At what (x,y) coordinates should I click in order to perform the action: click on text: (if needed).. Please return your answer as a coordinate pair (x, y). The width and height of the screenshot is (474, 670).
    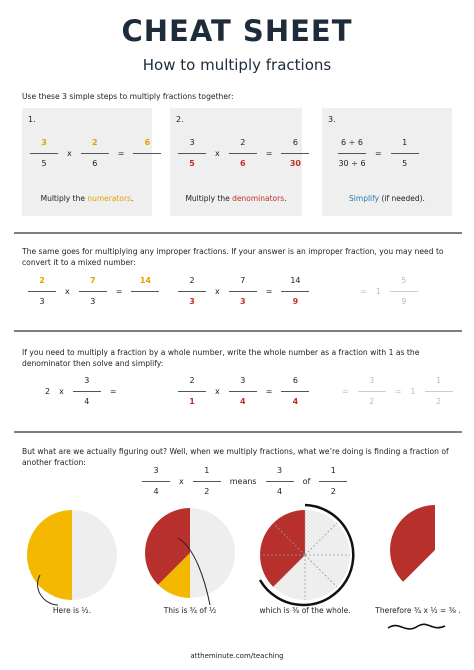
    Looking at the image, I should click on (402, 198).